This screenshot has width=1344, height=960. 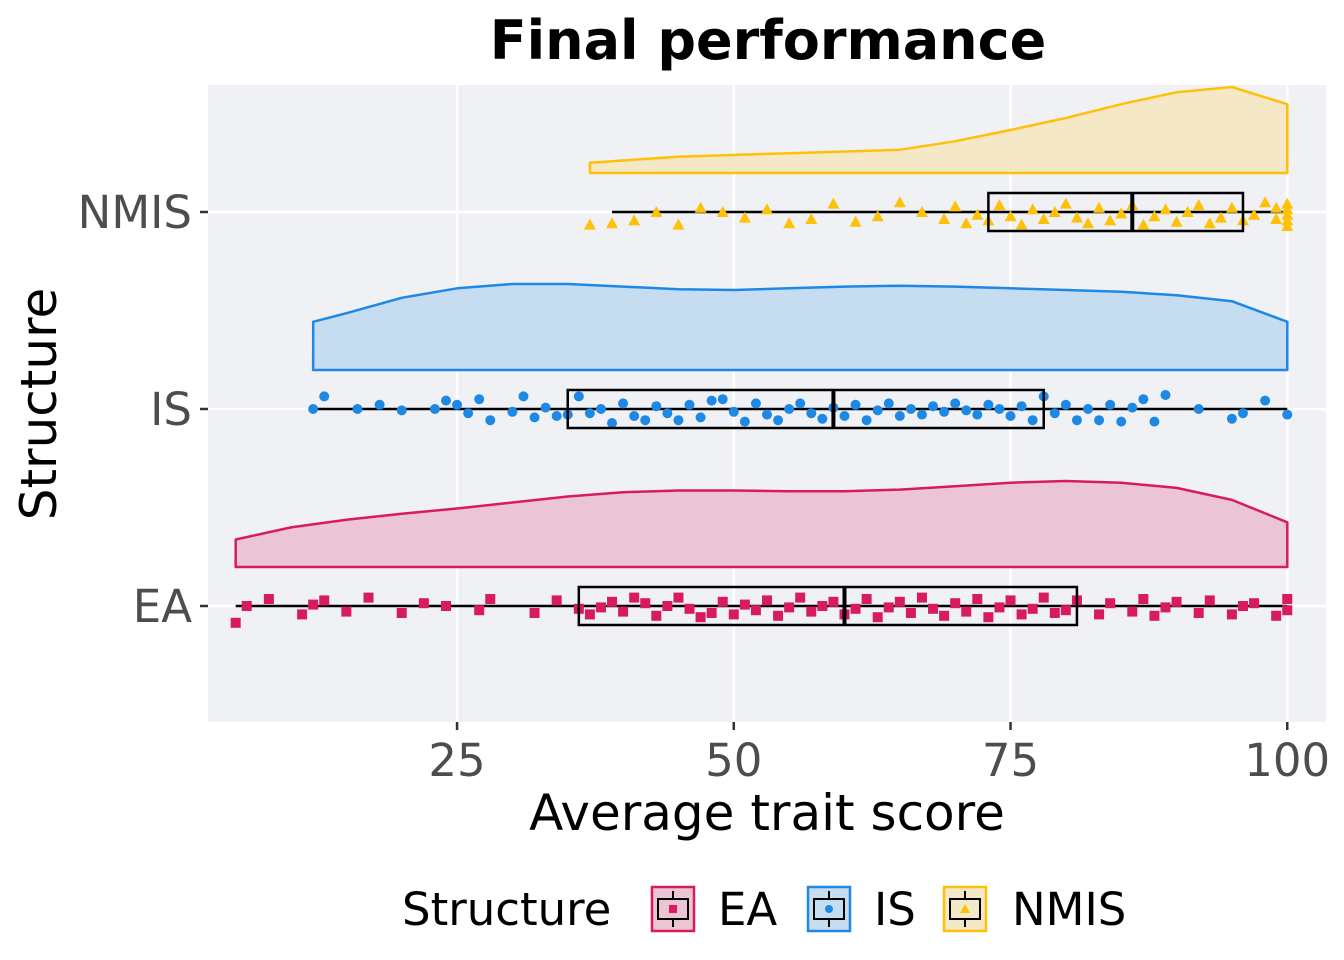 I want to click on x-axis-title: Average trait score, so click(x=767, y=813).